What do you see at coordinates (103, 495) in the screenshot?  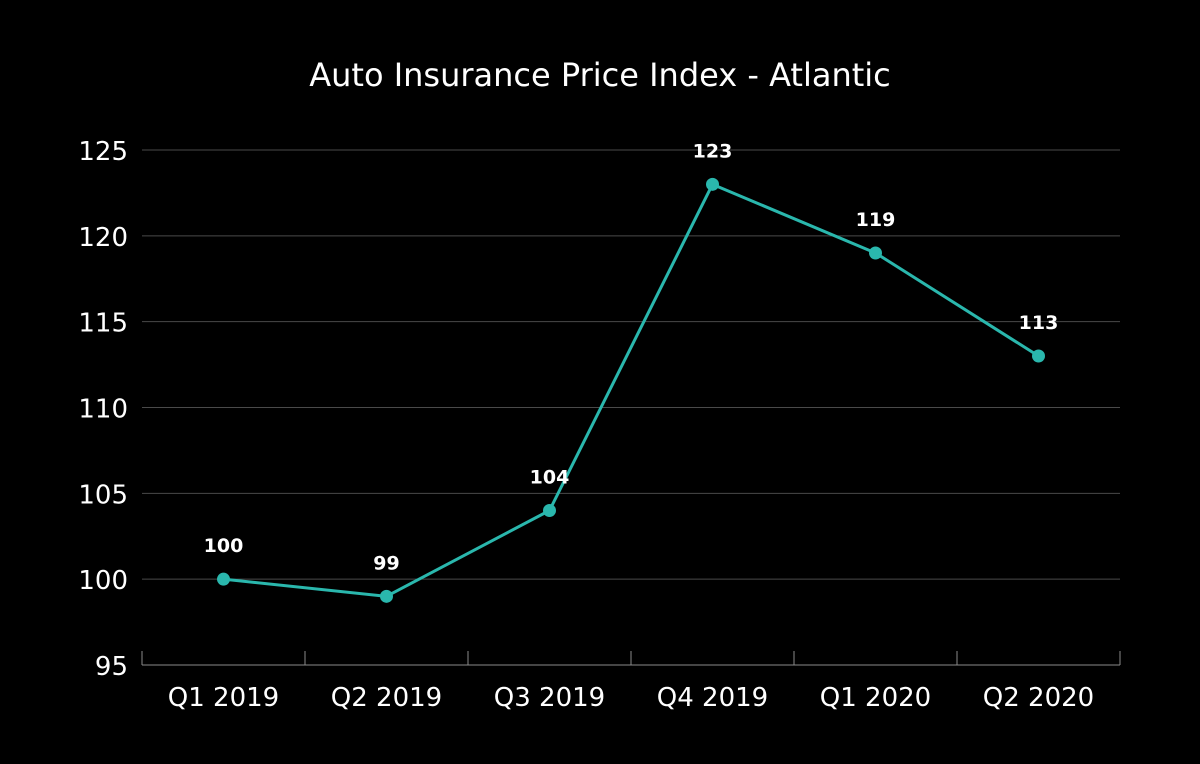 I see `y-tick-label: 105` at bounding box center [103, 495].